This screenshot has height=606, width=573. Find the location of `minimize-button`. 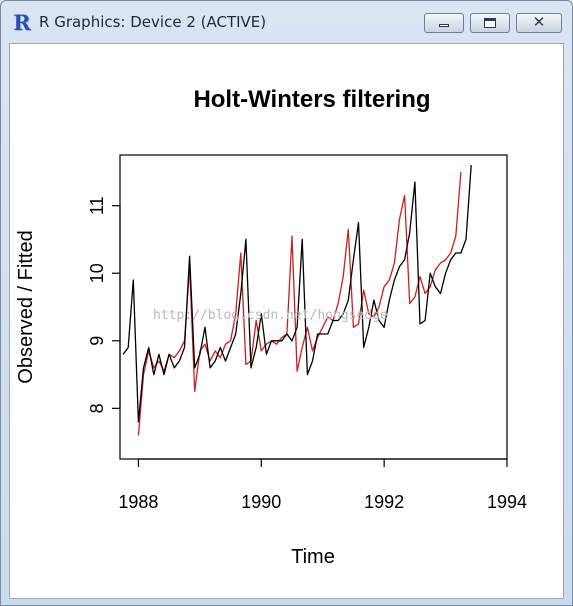

minimize-button is located at coordinates (444, 23).